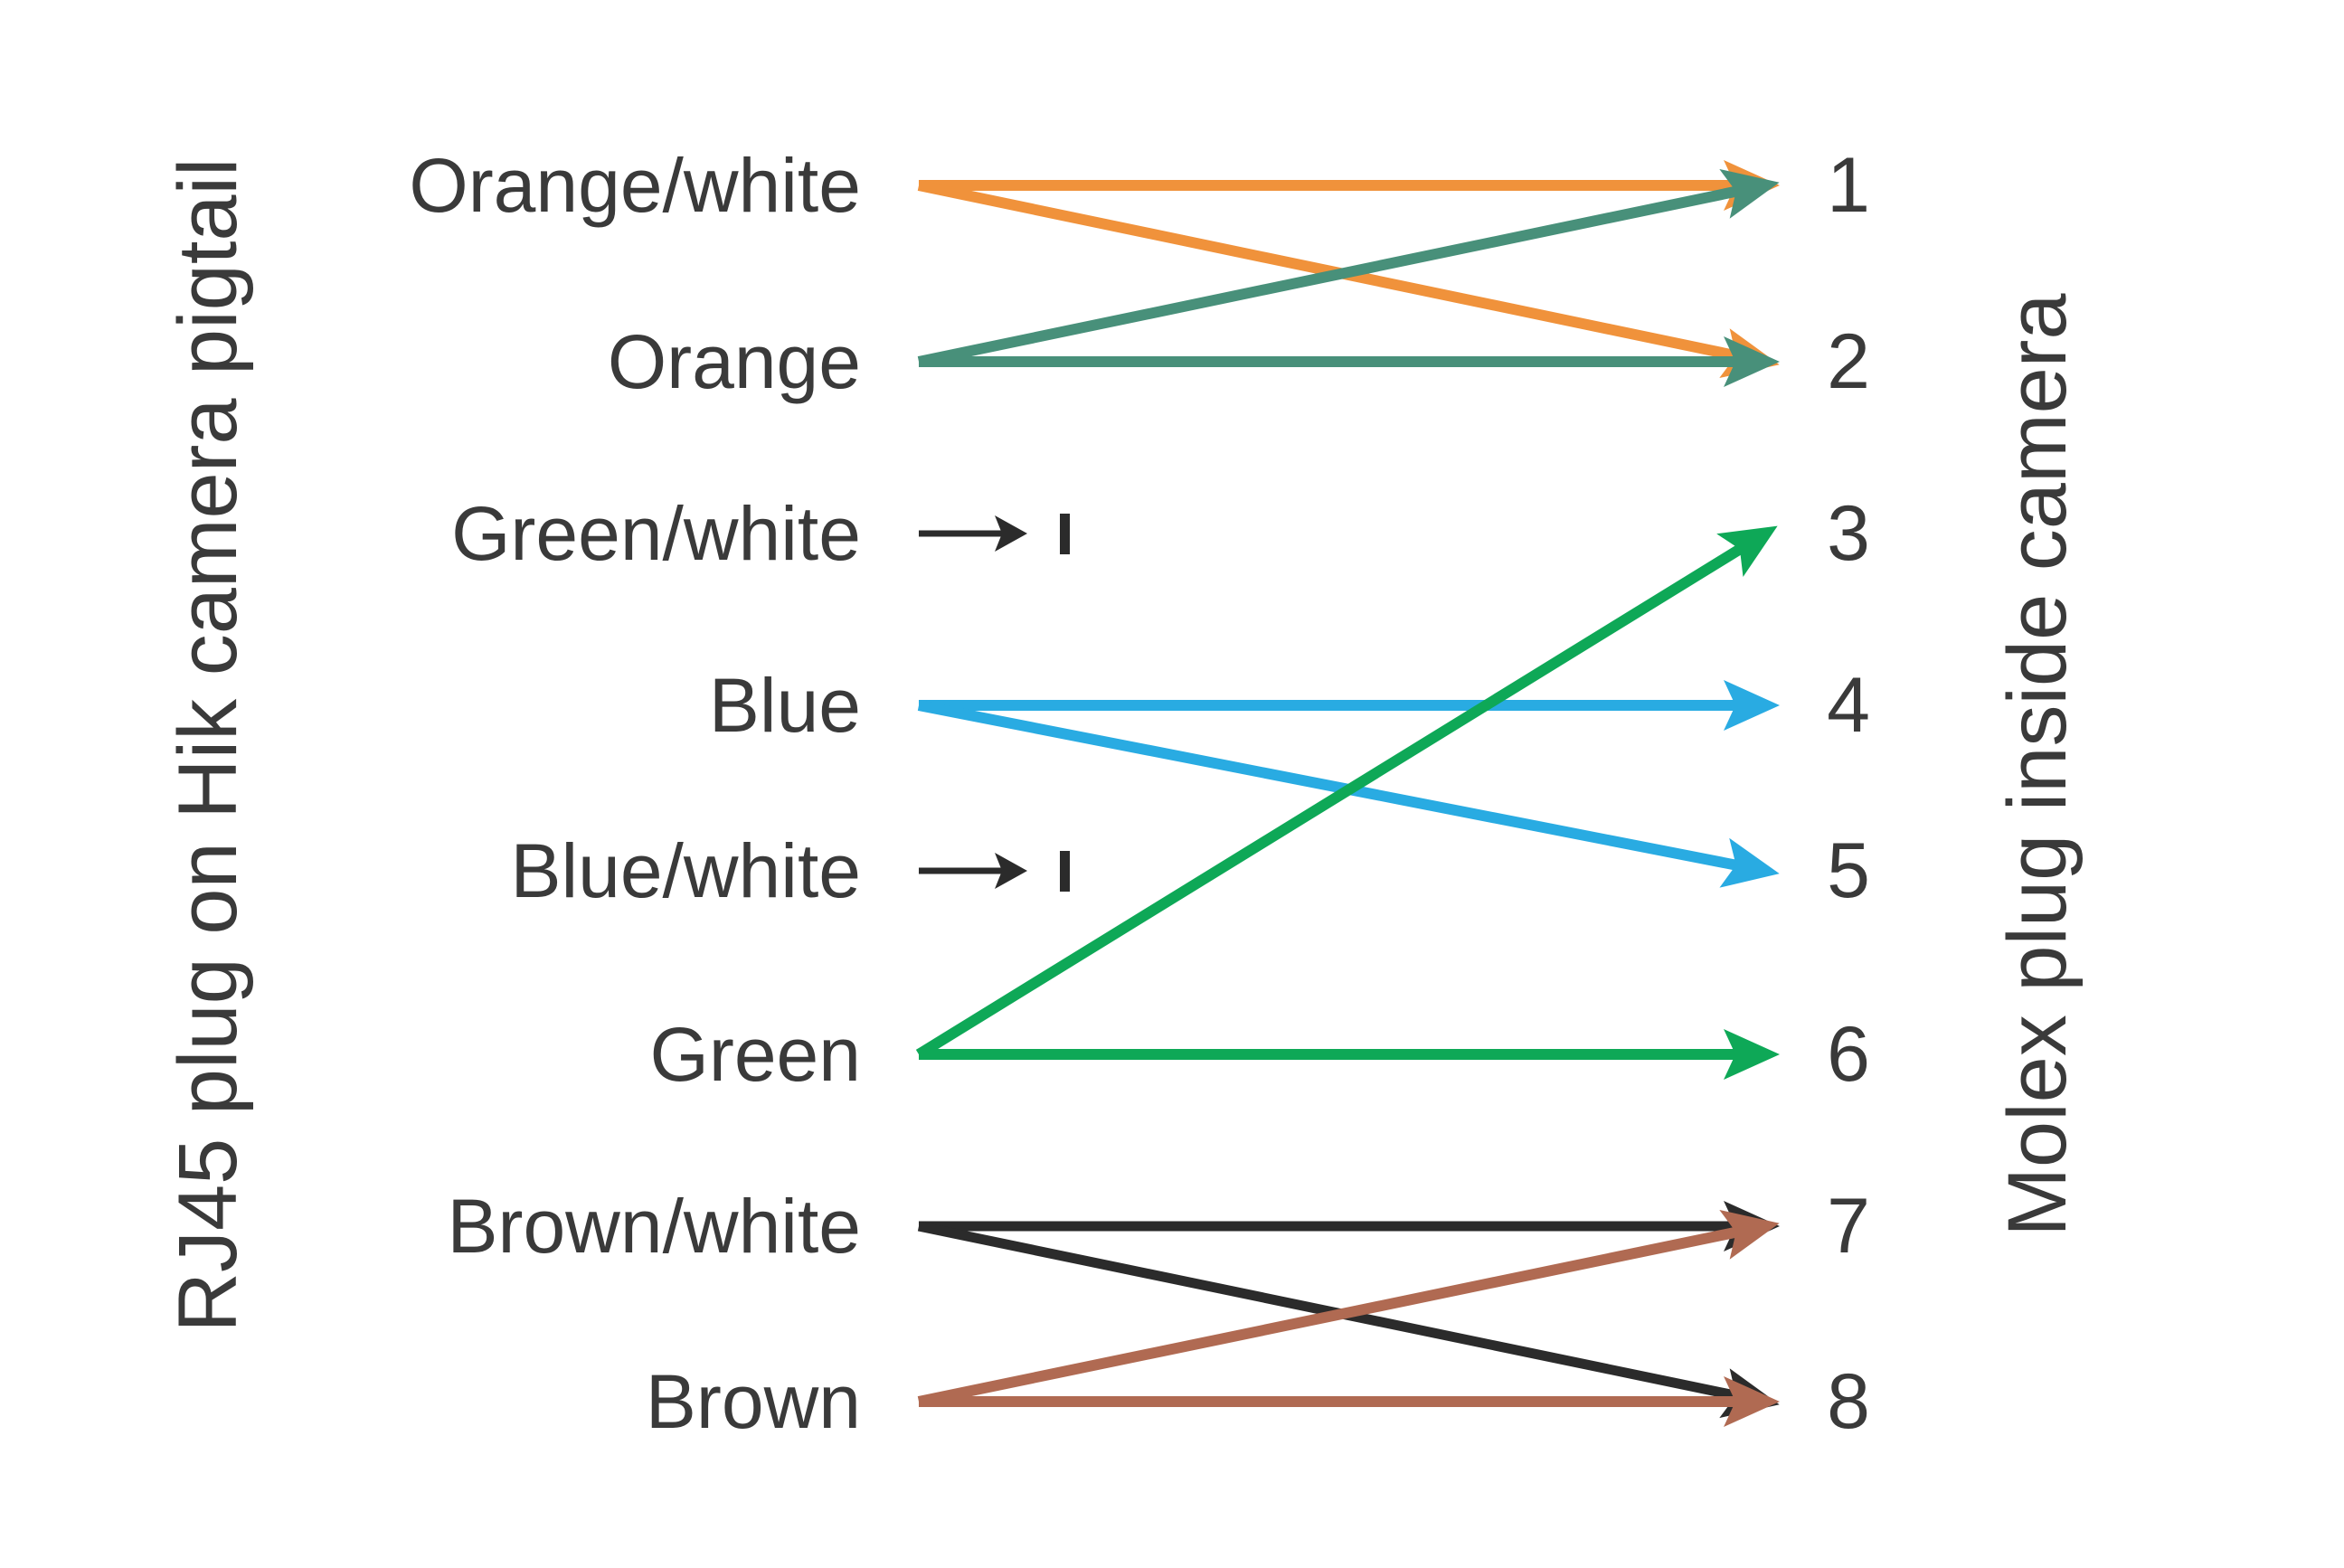 The width and height of the screenshot is (2344, 1568). I want to click on terminator-bar-green-white, so click(1065, 534).